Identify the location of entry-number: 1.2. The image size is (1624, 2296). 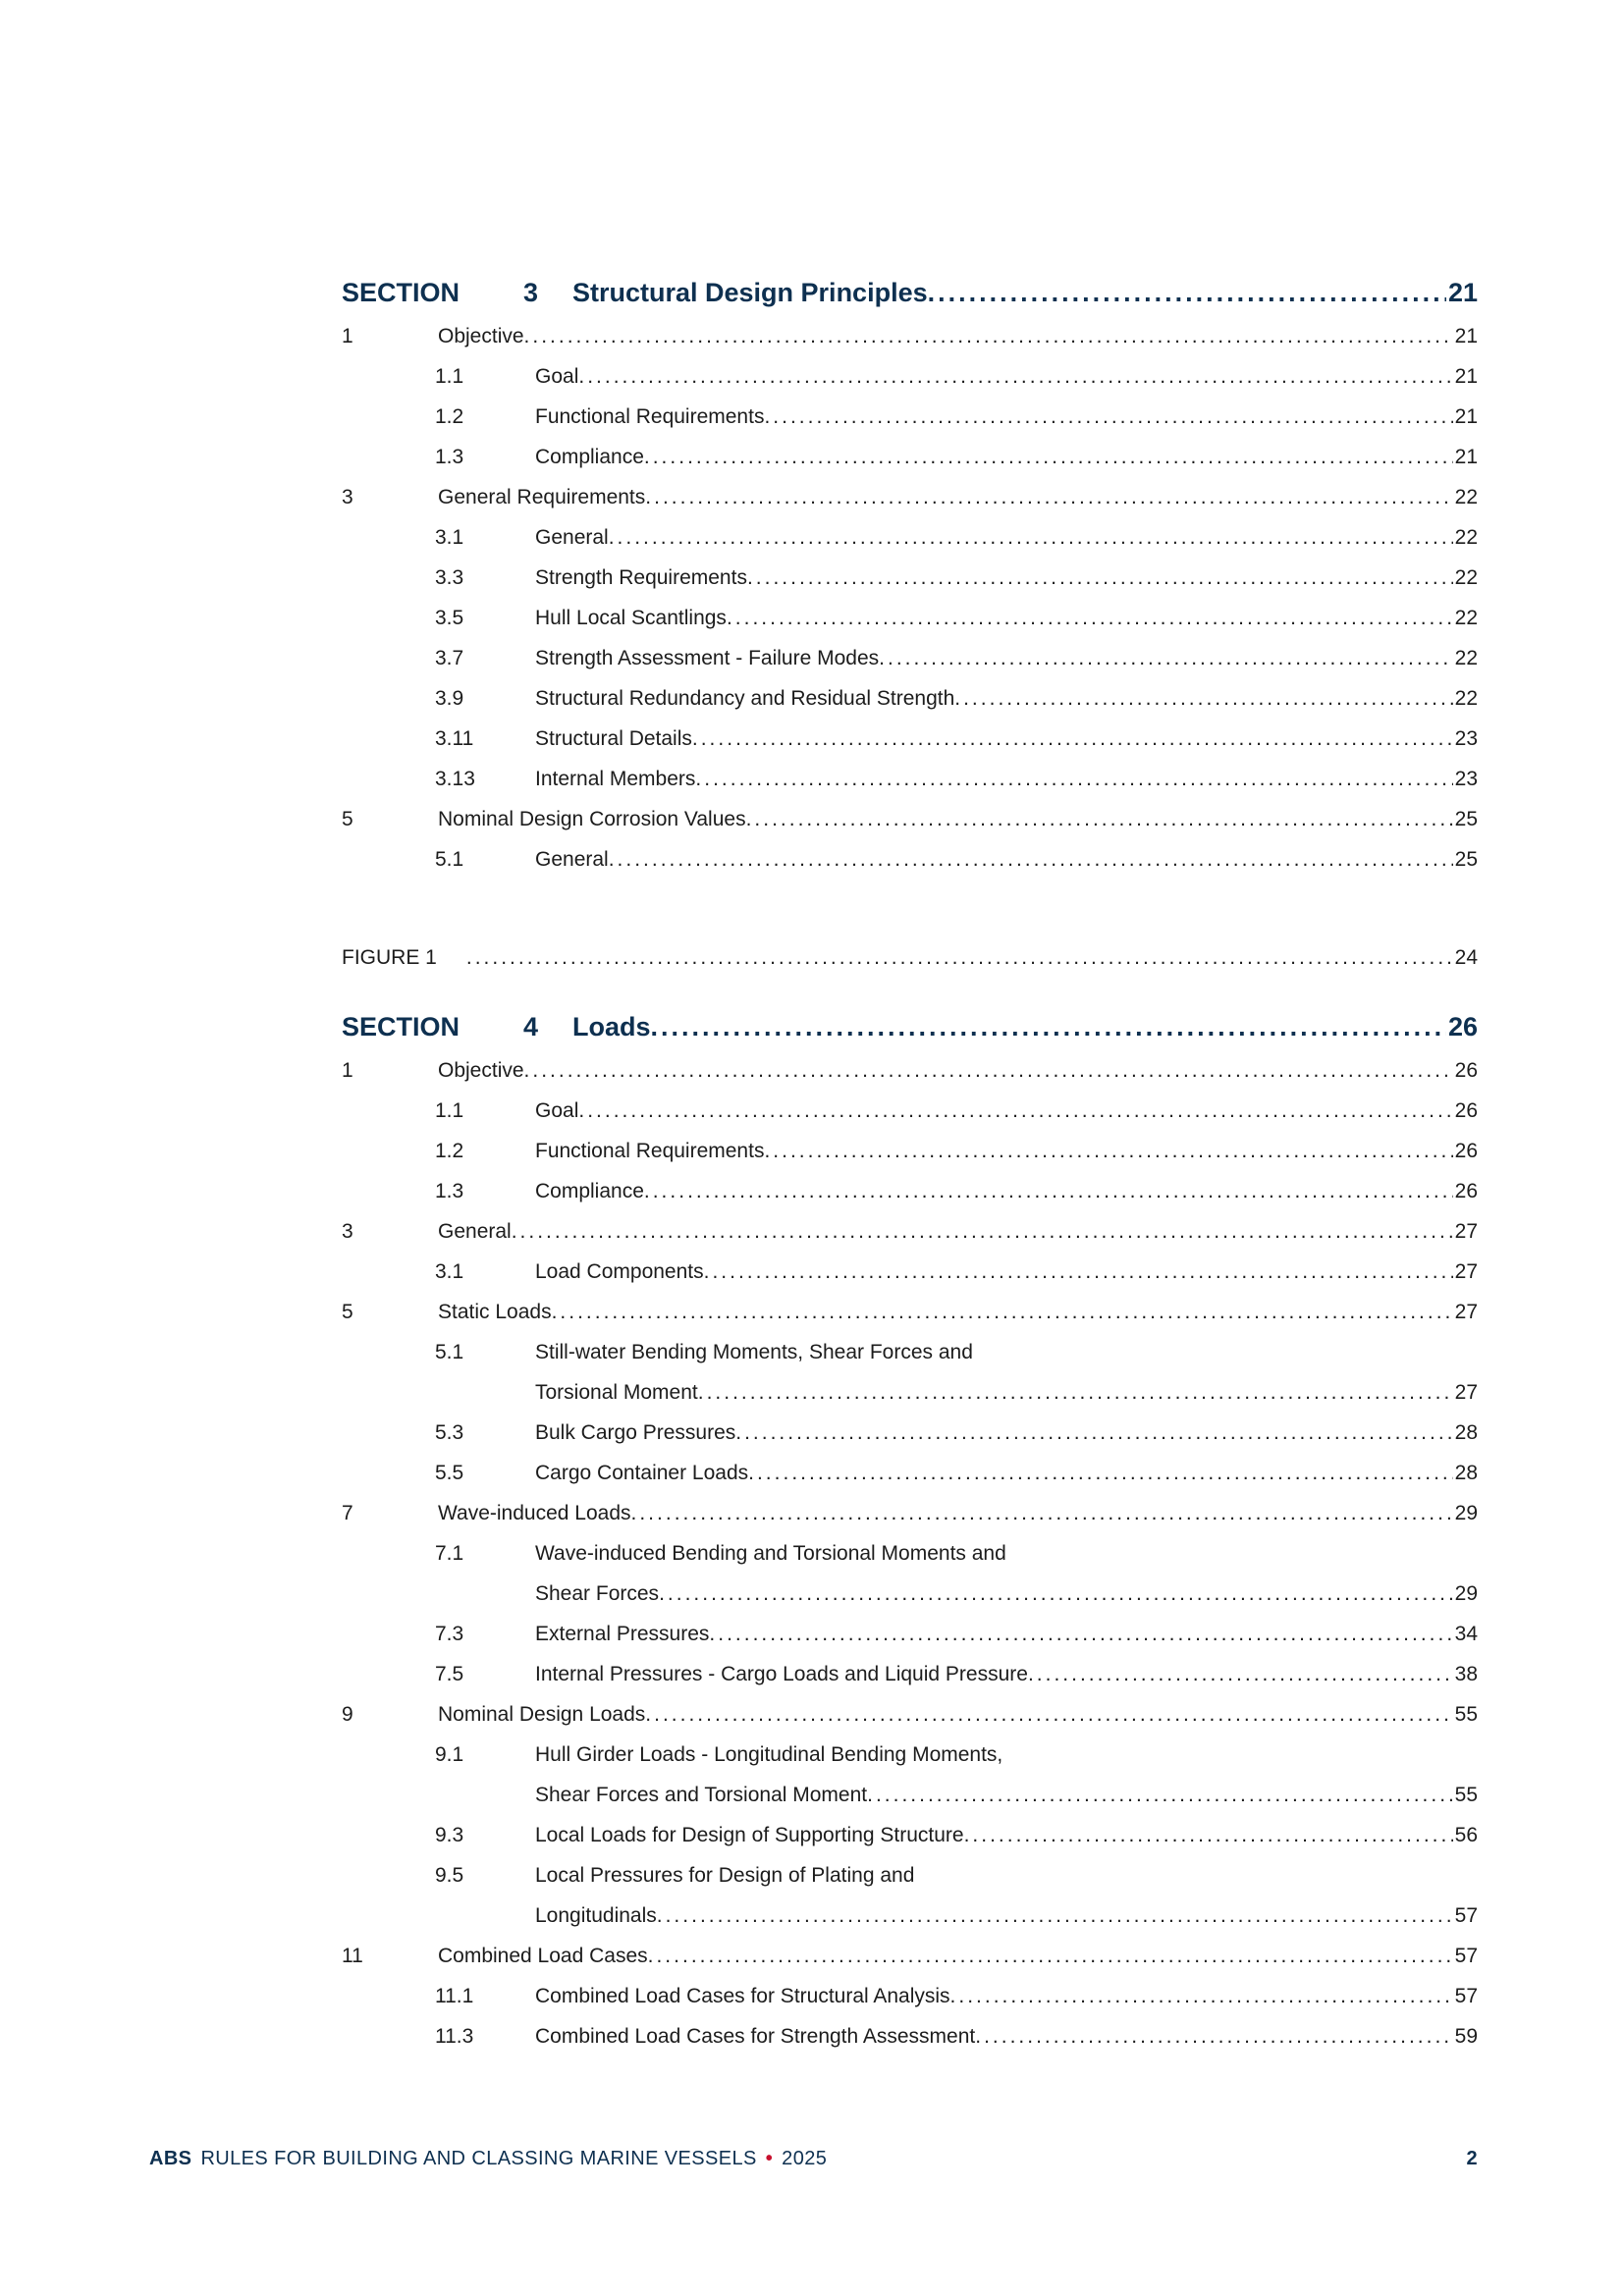
(449, 1151).